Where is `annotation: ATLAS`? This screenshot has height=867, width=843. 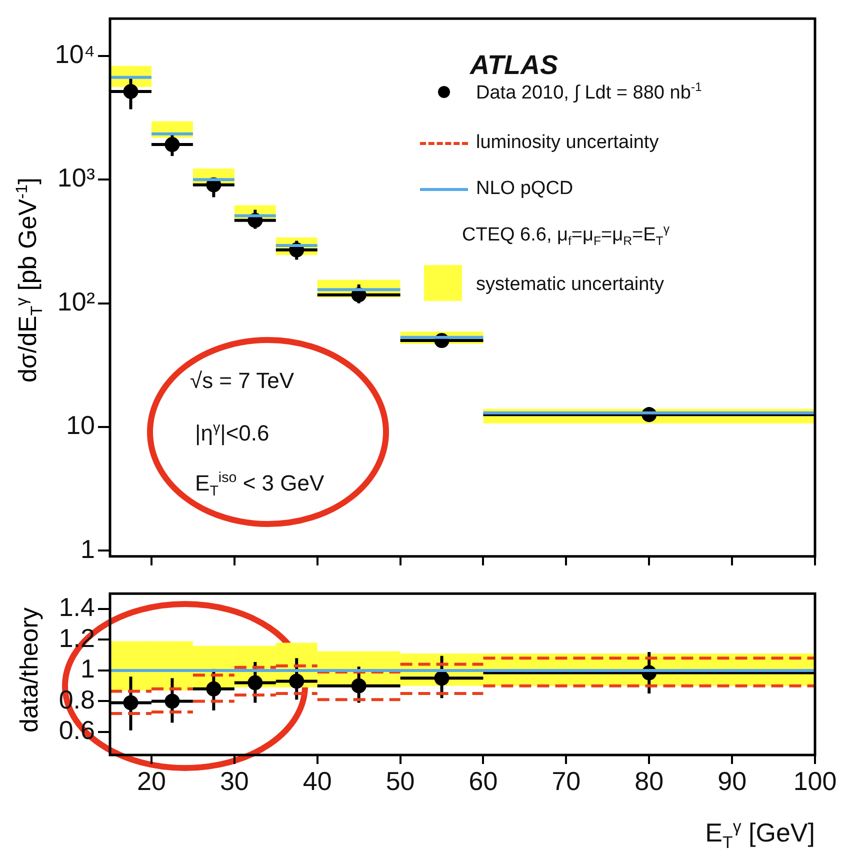
annotation: ATLAS is located at coordinates (514, 65).